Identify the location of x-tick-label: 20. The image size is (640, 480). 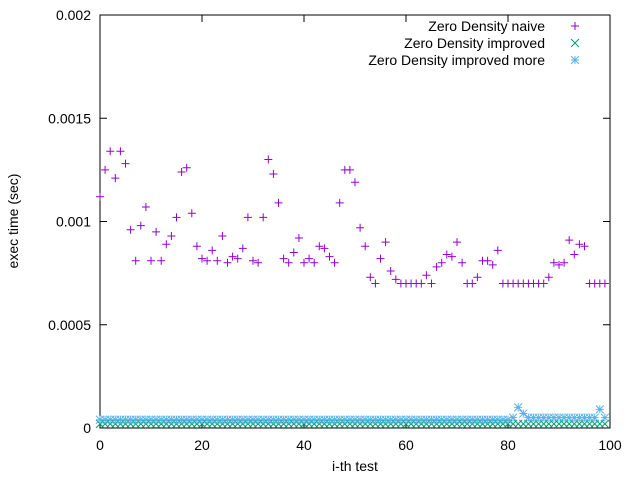
(202, 445).